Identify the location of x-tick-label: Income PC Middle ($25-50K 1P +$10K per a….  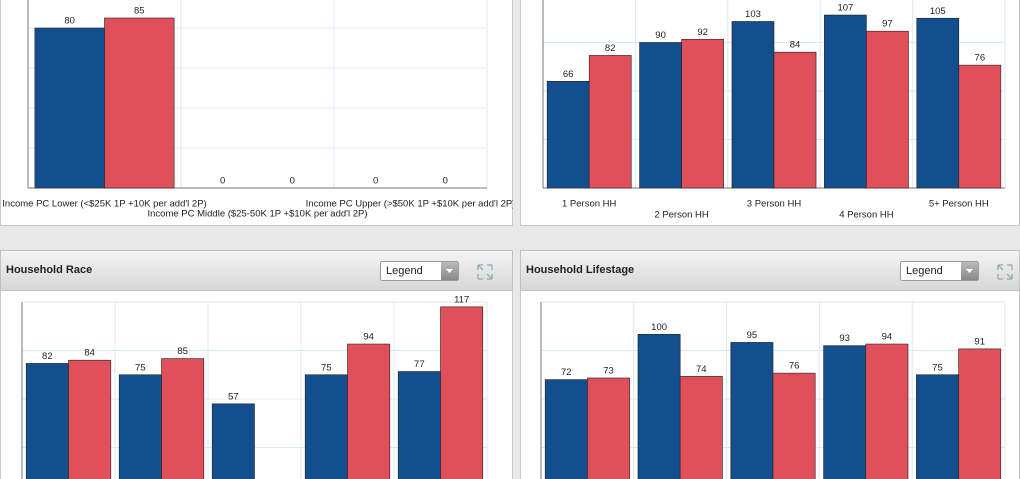
(257, 214).